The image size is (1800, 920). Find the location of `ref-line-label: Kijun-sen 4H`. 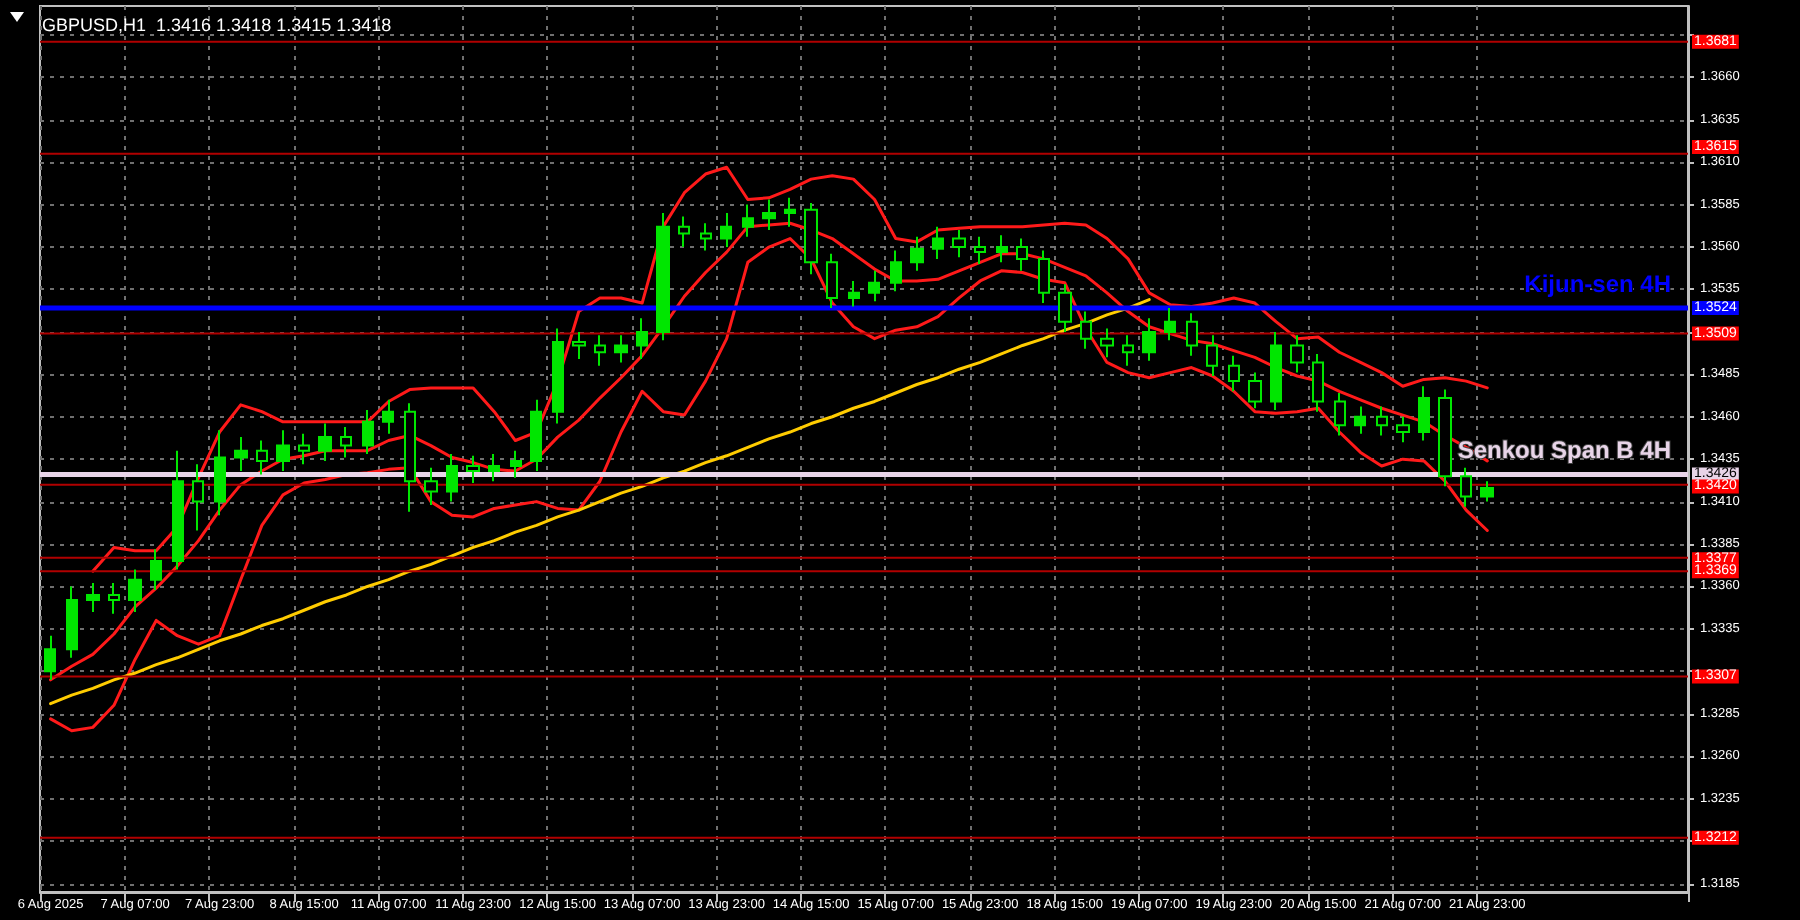

ref-line-label: Kijun-sen 4H is located at coordinates (1597, 284).